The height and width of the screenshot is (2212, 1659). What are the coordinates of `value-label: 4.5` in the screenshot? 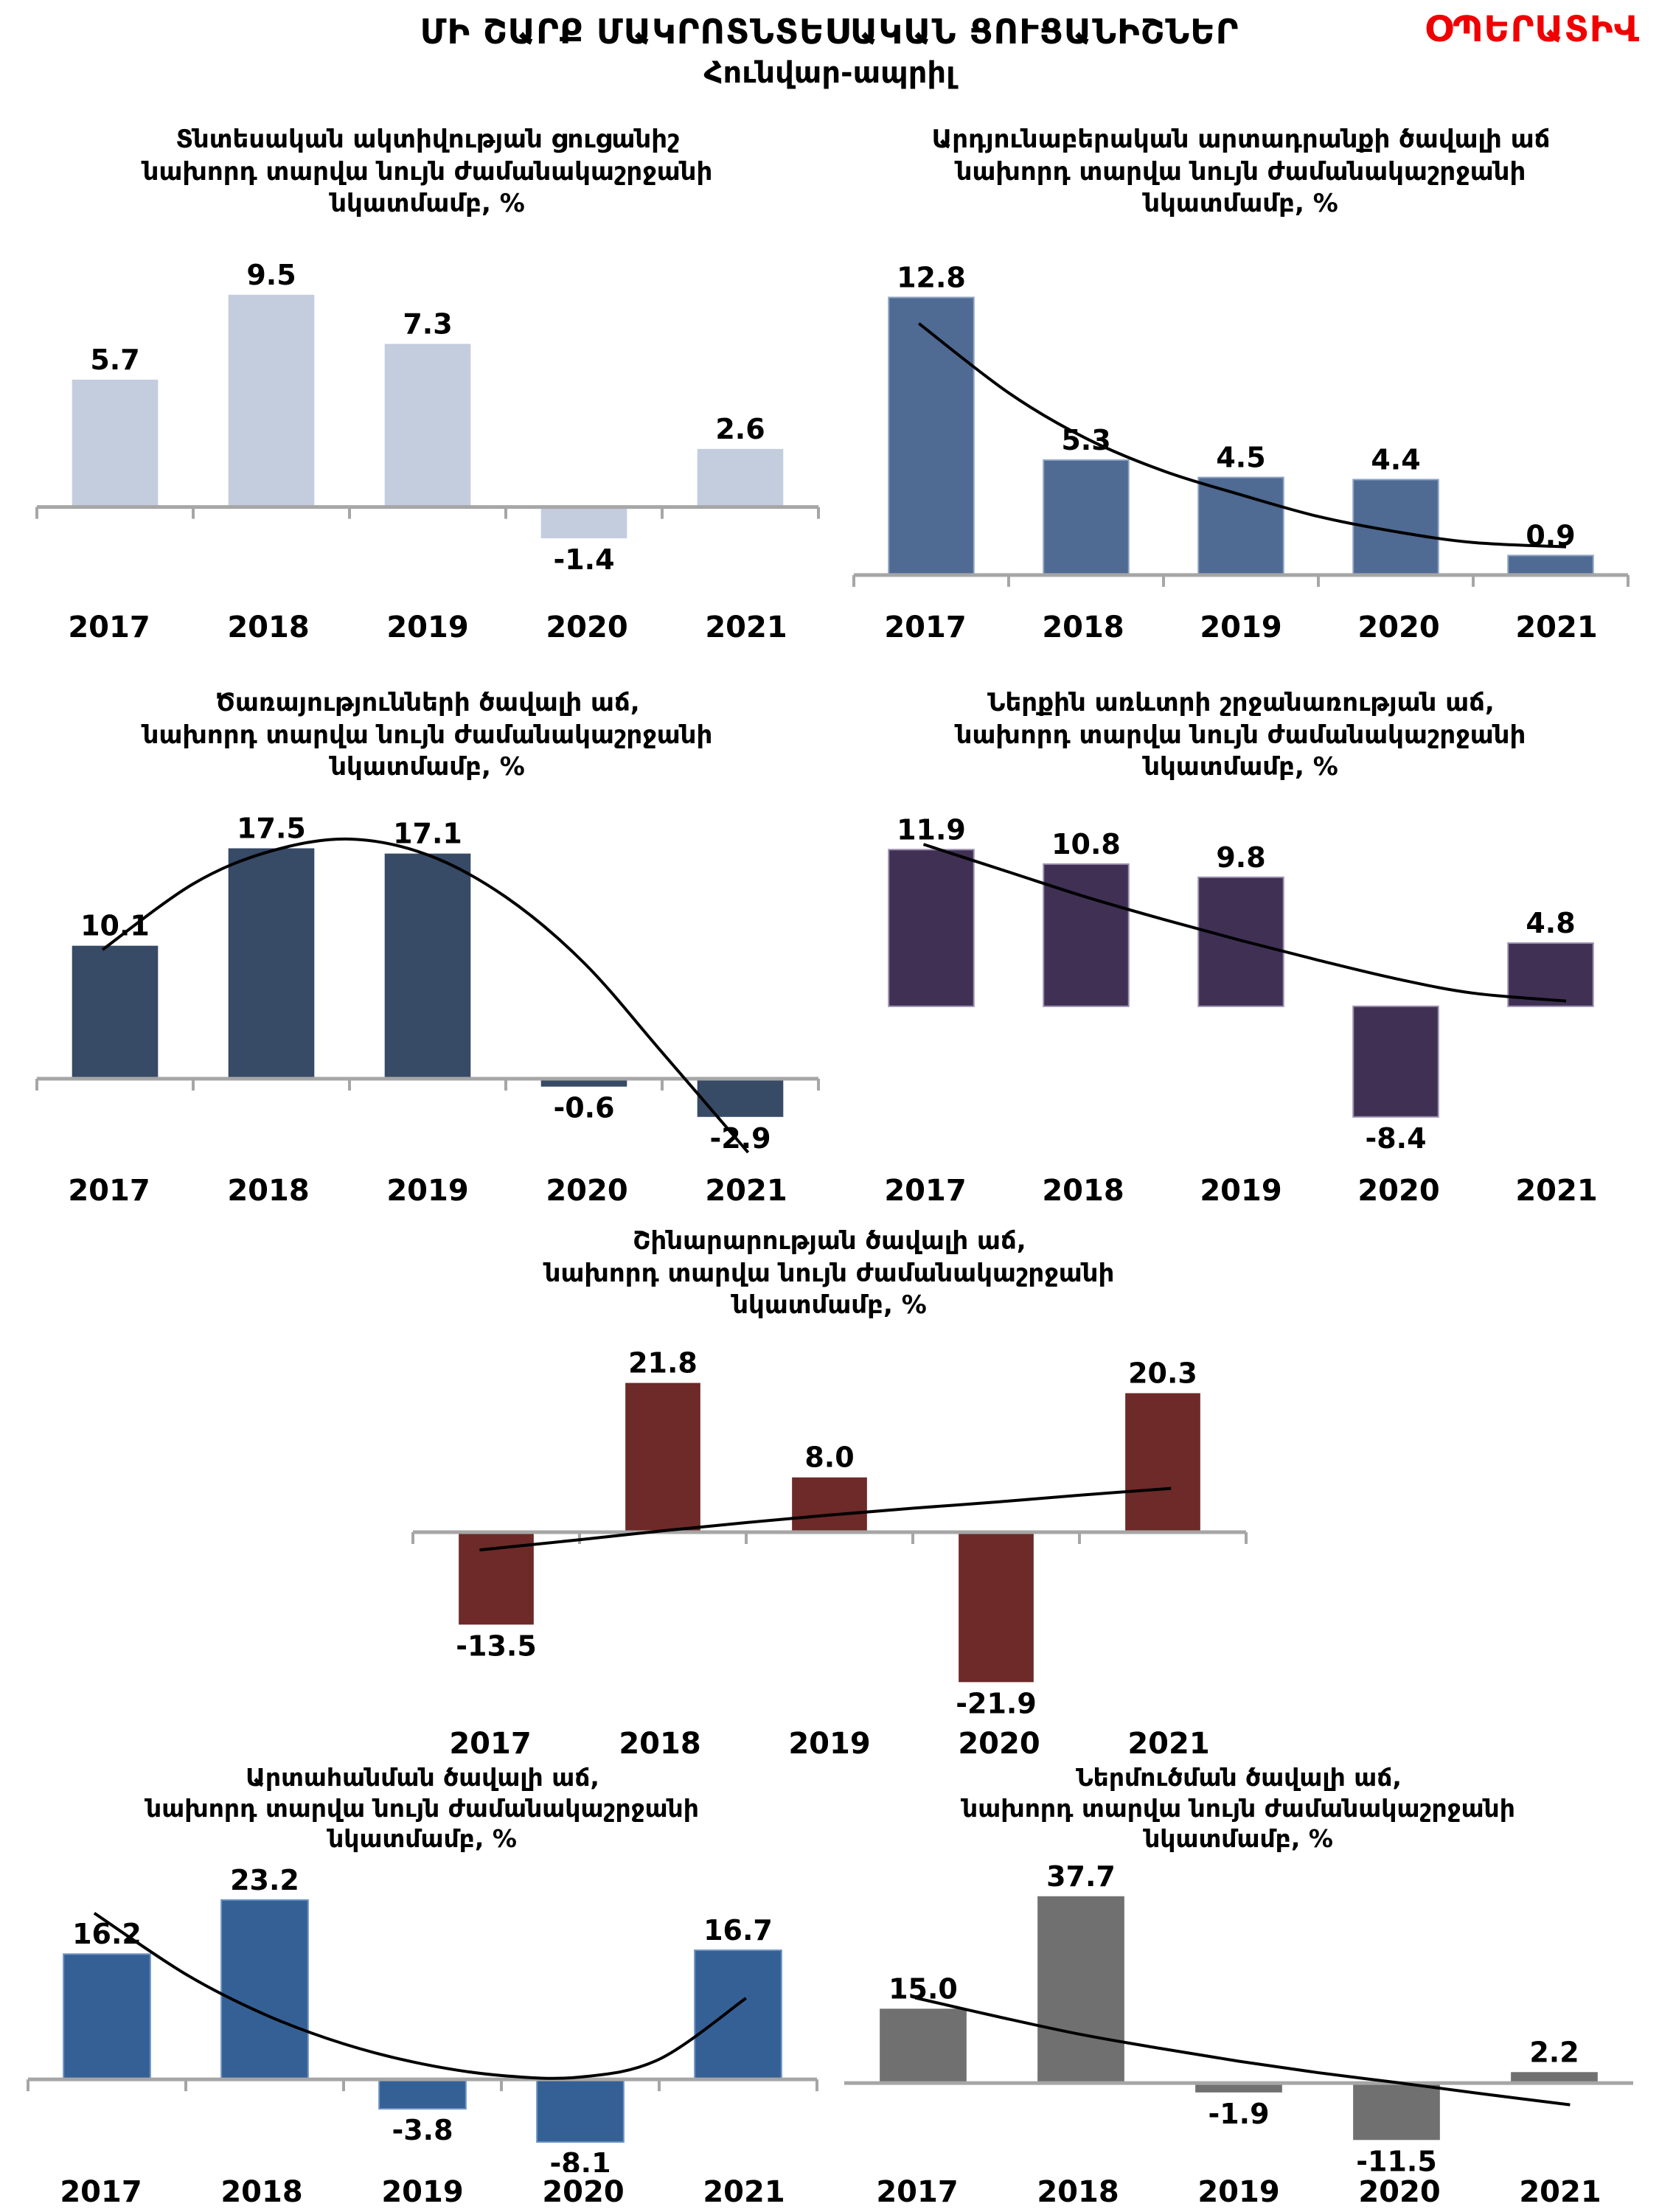 It's located at (1240, 458).